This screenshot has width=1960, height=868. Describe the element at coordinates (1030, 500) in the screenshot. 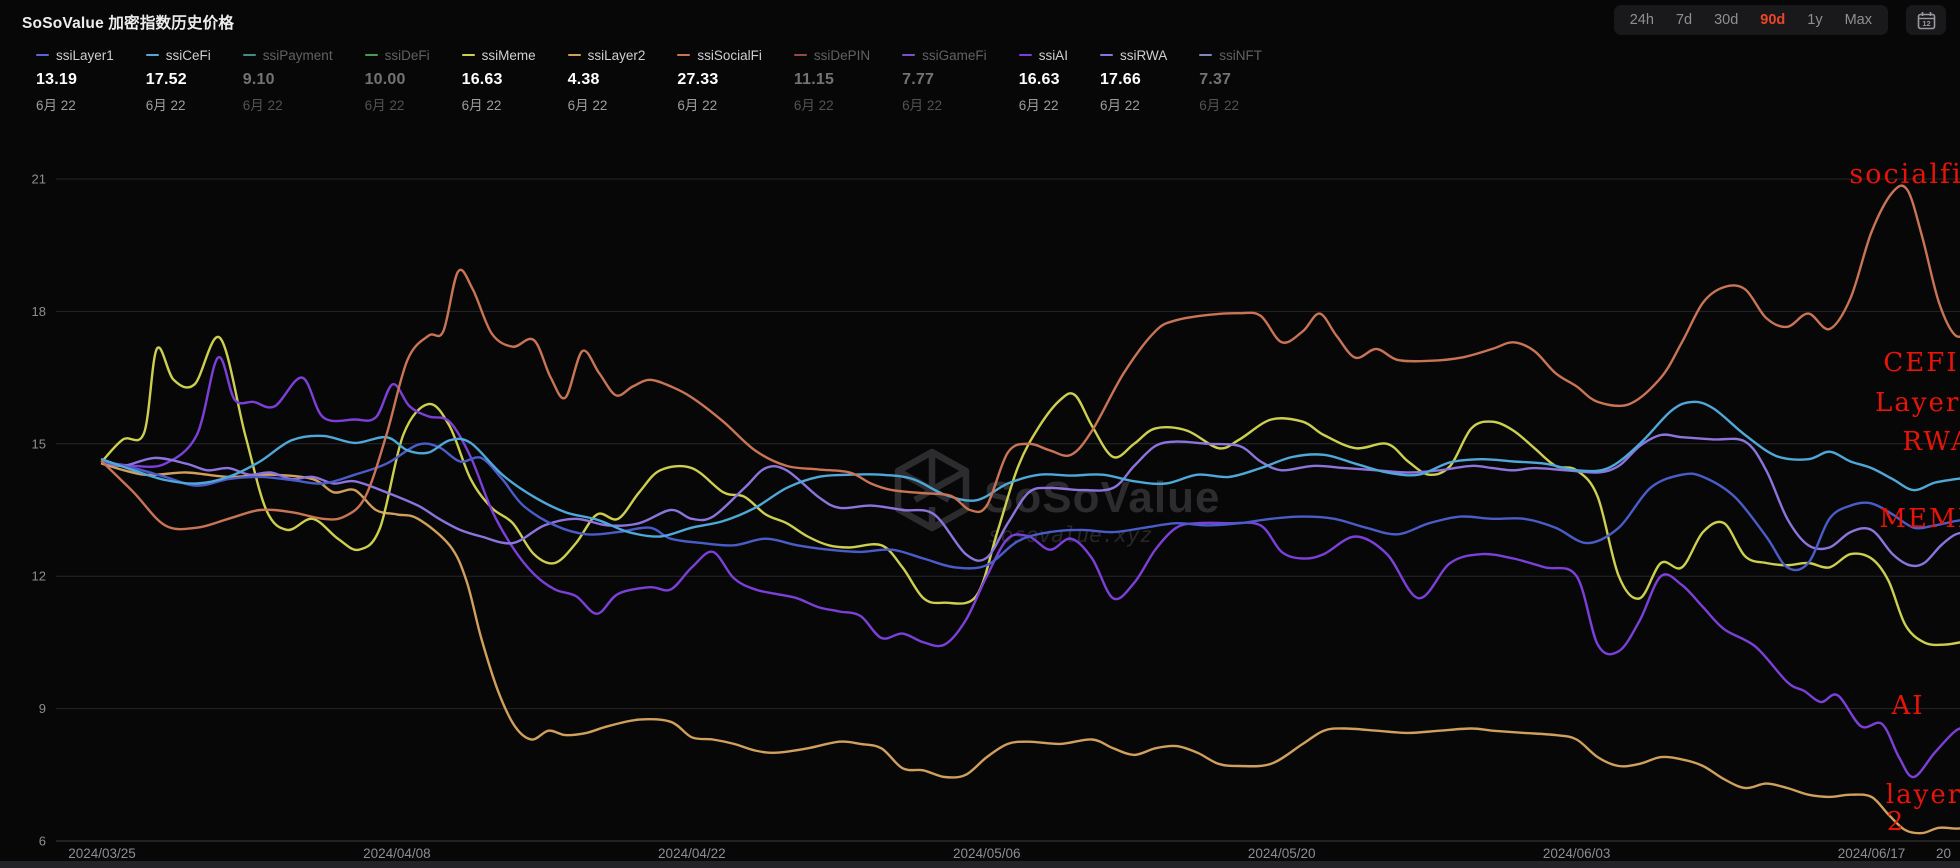

I see `series-line-ssirwa` at that location.